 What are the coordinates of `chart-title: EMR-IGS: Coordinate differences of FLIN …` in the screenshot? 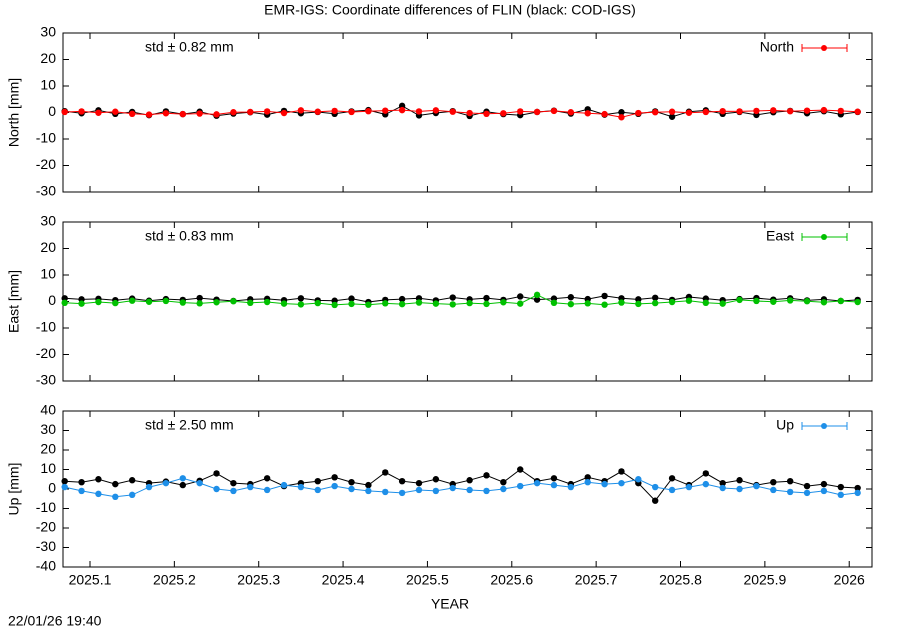 It's located at (450, 10).